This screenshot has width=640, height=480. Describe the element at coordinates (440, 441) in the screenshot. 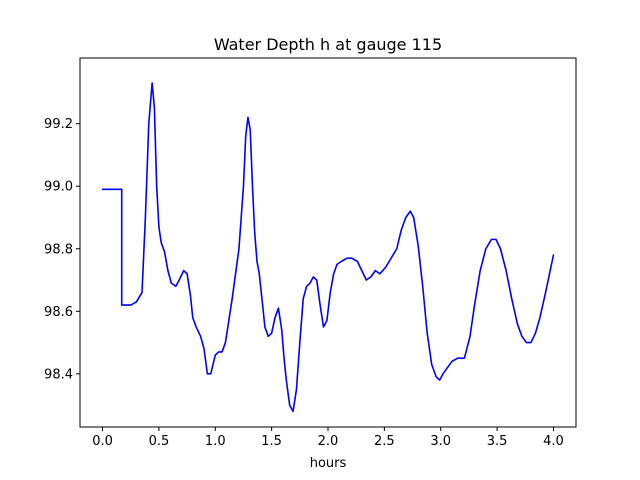

I see `x-tick-label: 3.0` at that location.